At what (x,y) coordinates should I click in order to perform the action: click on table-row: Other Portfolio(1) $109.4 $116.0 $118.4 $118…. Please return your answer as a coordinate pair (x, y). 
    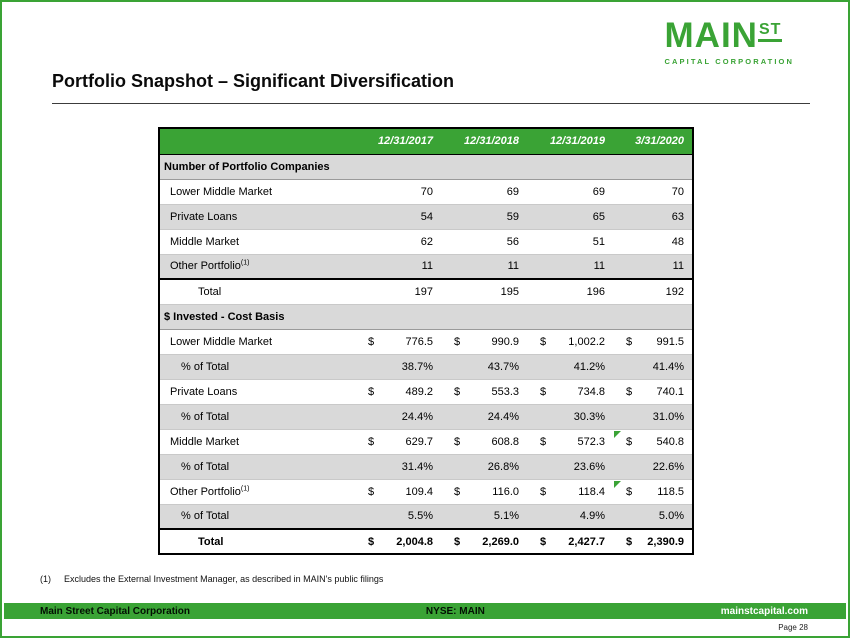
    Looking at the image, I should click on (426, 492).